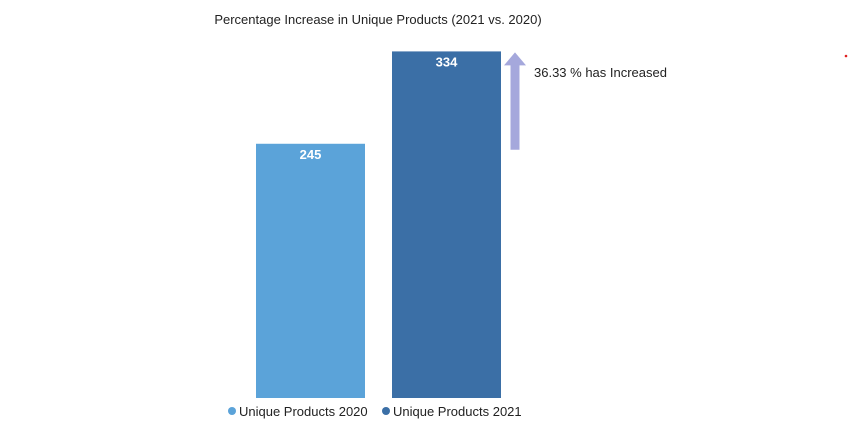 The image size is (849, 438). What do you see at coordinates (303, 411) in the screenshot?
I see `legend-label-1: Unique Products 2020` at bounding box center [303, 411].